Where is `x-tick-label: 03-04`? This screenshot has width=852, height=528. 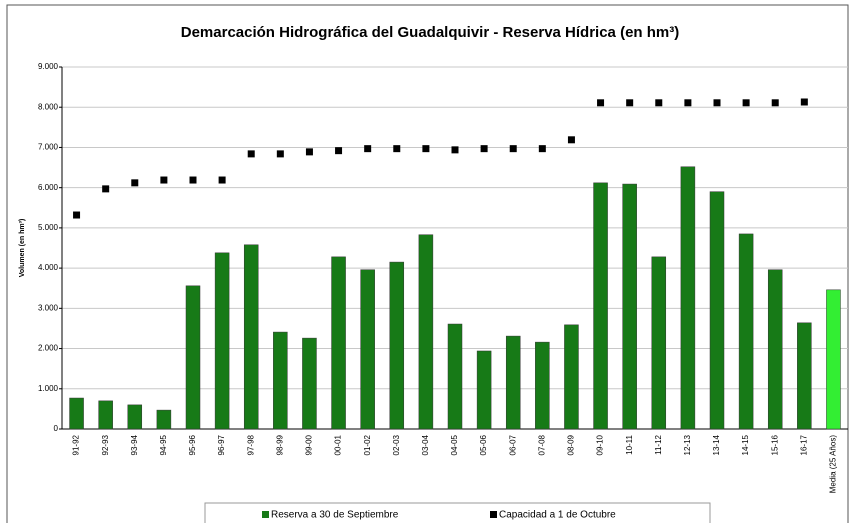
x-tick-label: 03-04 is located at coordinates (425, 444).